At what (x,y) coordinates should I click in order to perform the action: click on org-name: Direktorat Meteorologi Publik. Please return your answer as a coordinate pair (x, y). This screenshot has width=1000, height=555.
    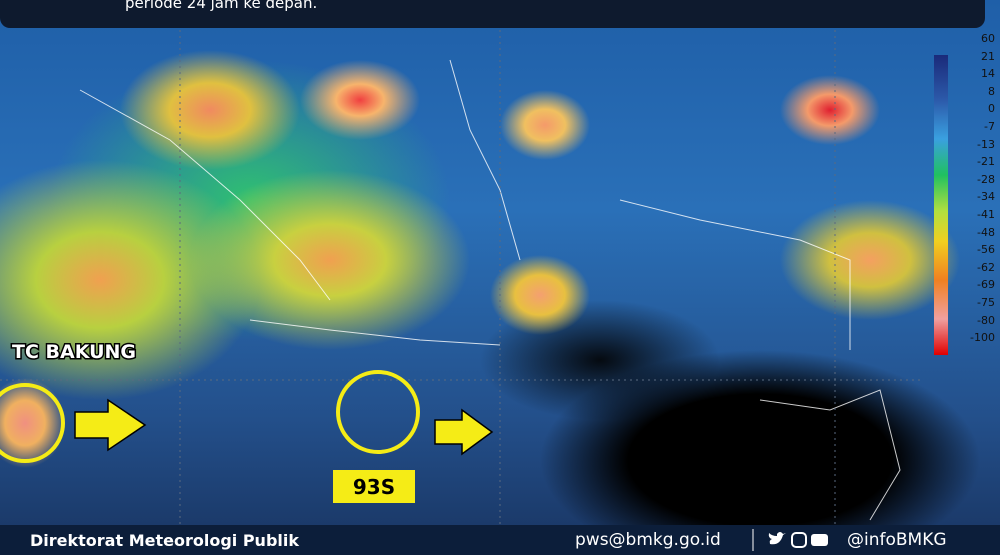
    Looking at the image, I should click on (165, 540).